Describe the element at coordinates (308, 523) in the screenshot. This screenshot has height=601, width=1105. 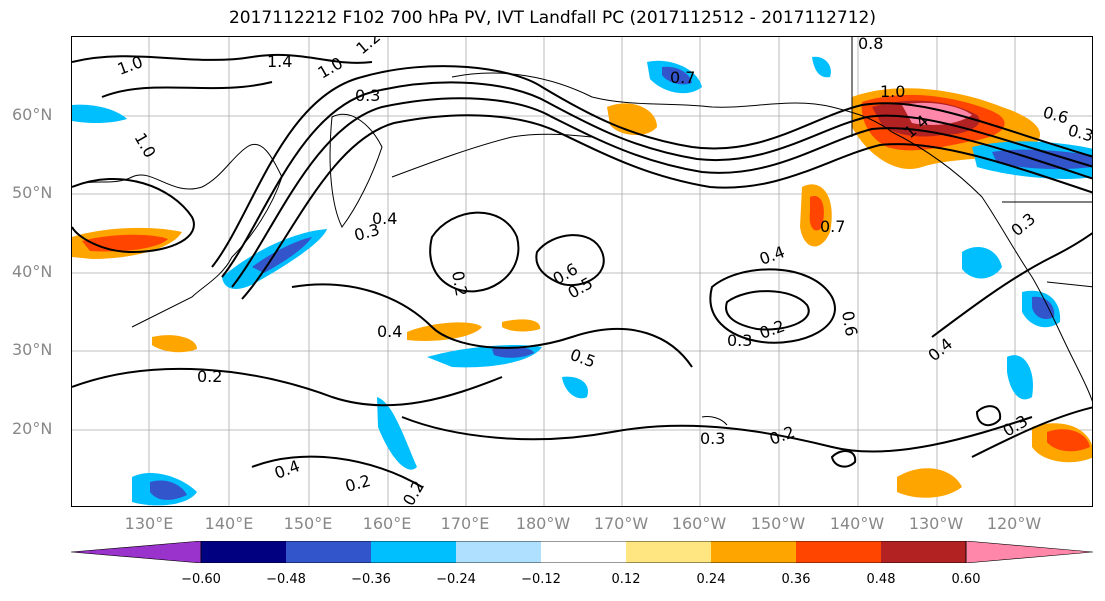
I see `lon-label-150e: 150°E` at that location.